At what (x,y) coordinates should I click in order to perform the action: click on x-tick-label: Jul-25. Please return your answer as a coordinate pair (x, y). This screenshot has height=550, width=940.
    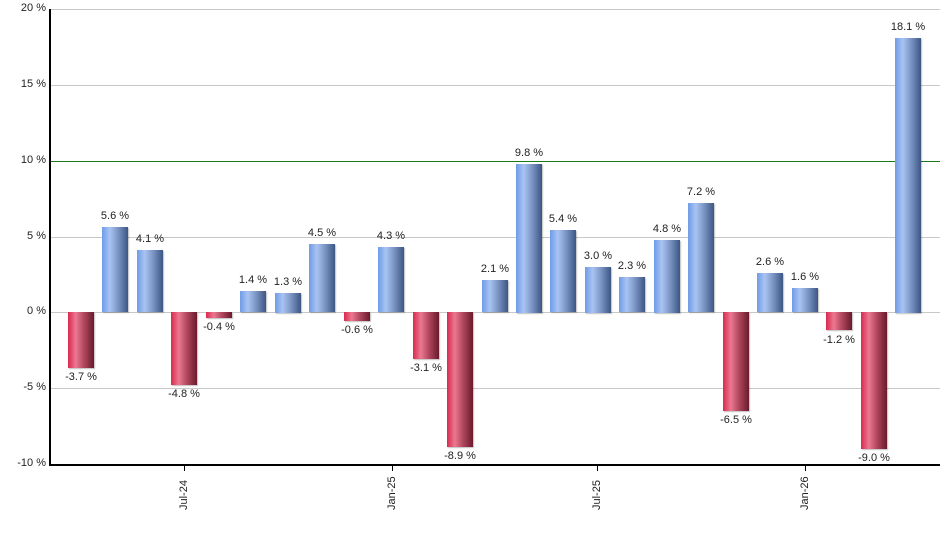
    Looking at the image, I should click on (597, 495).